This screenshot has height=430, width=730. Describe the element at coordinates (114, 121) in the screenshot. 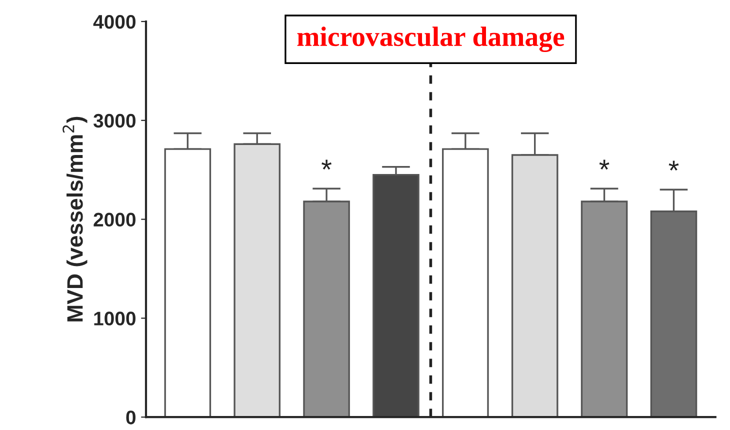

I see `y-tick-label: 3000` at that location.